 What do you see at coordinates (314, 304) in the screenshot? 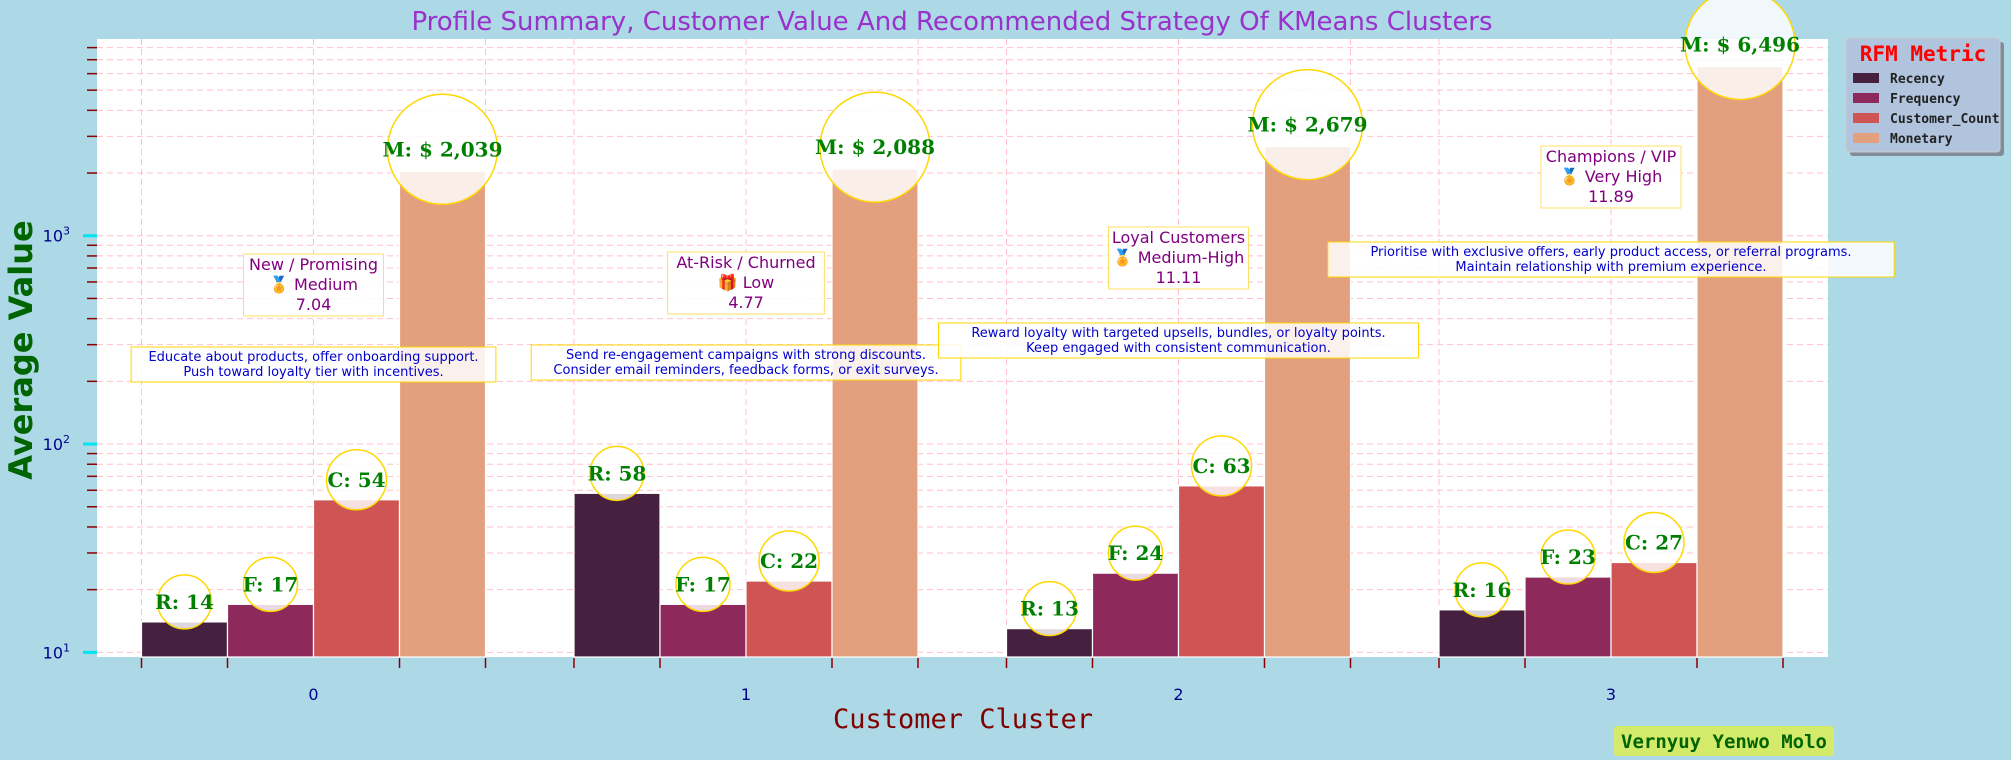
I see `profile-score: 7.04` at bounding box center [314, 304].